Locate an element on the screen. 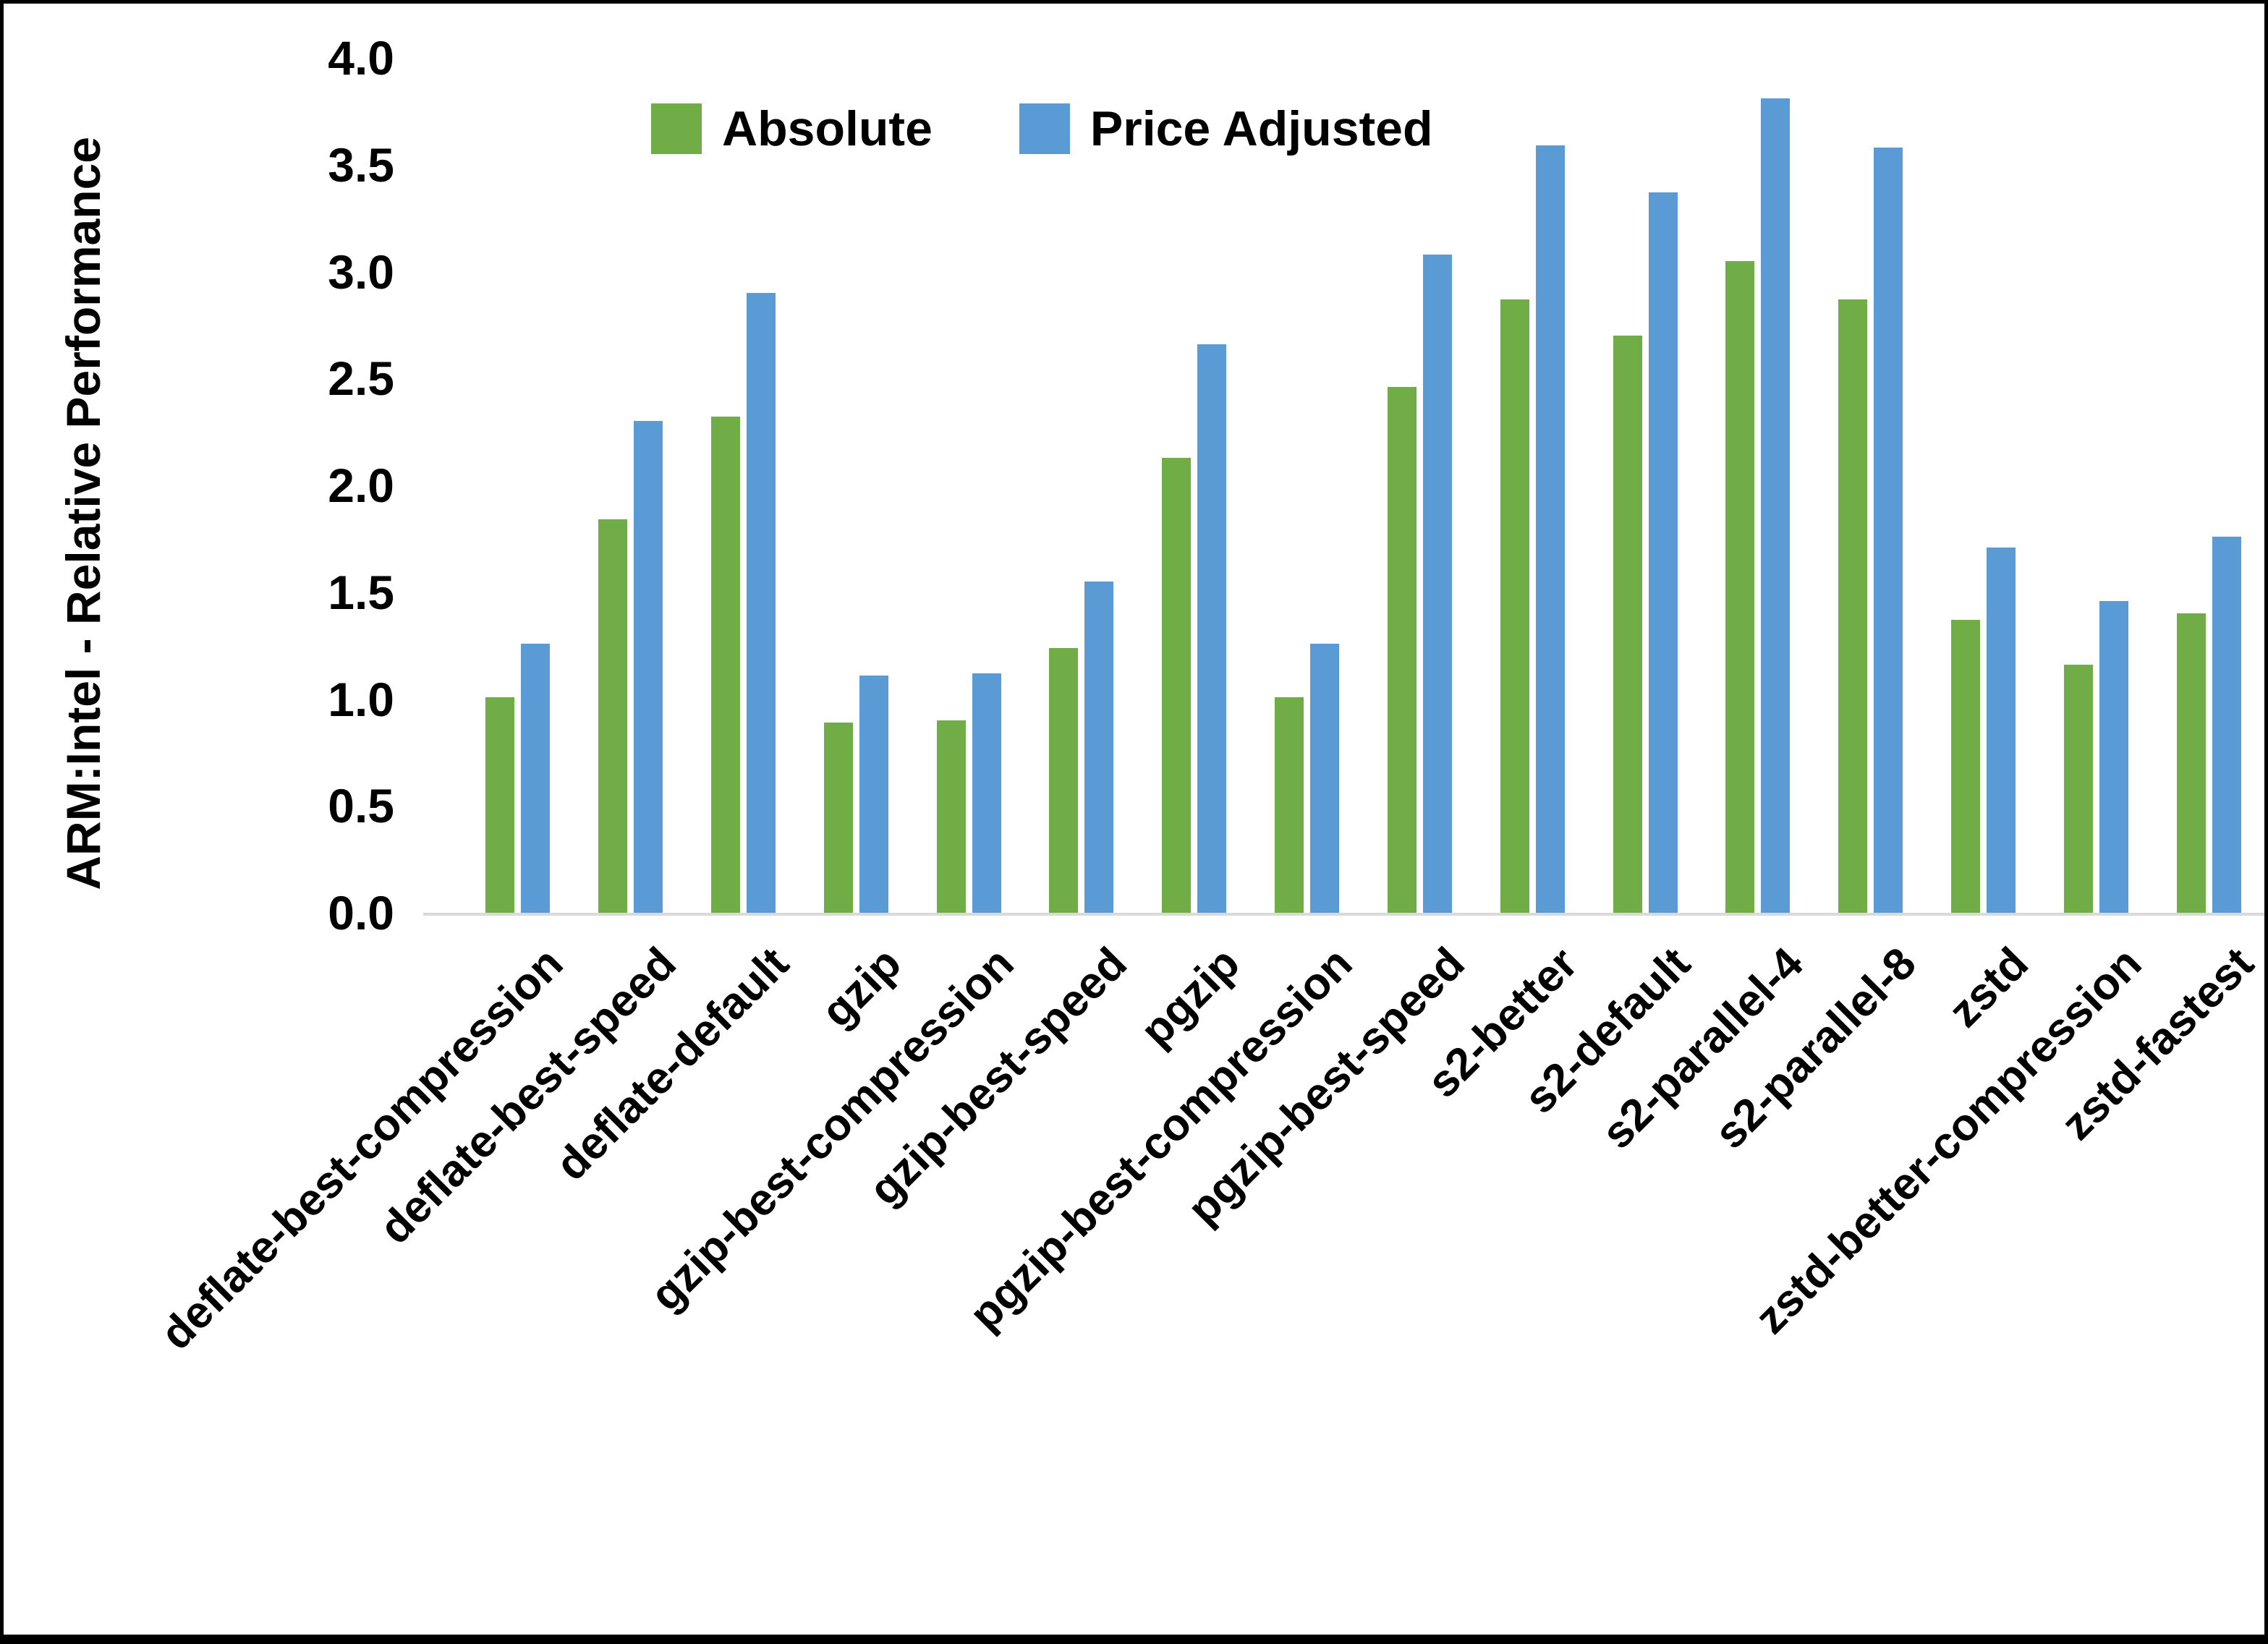 The image size is (2268, 1644). bar-price-adjusted-deflate-best-speed is located at coordinates (648, 667).